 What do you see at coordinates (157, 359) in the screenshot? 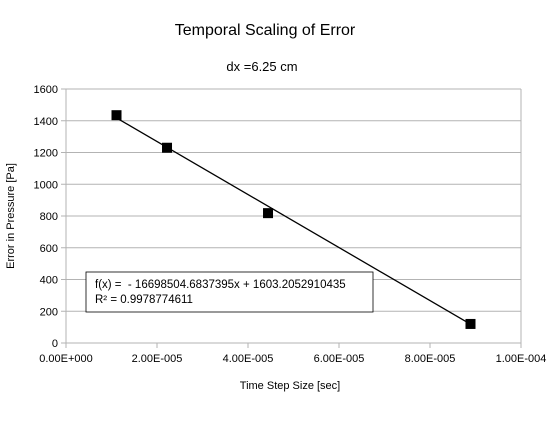
I see `x-tick-label: 2.00E-005` at bounding box center [157, 359].